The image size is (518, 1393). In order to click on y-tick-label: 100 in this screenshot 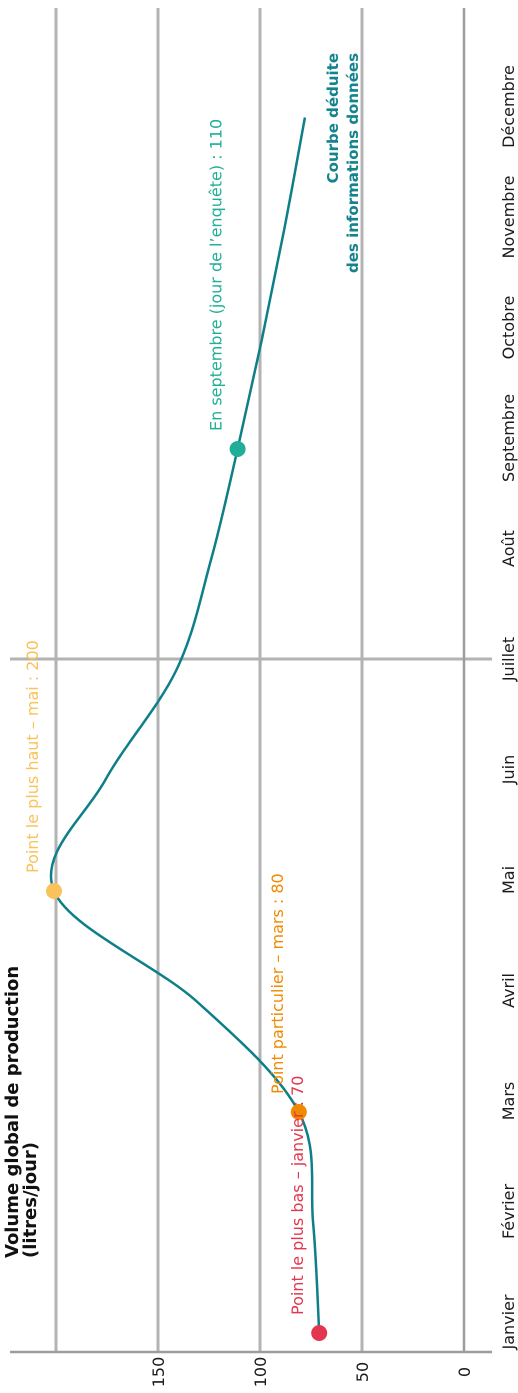, I will do `click(260, 1372)`.